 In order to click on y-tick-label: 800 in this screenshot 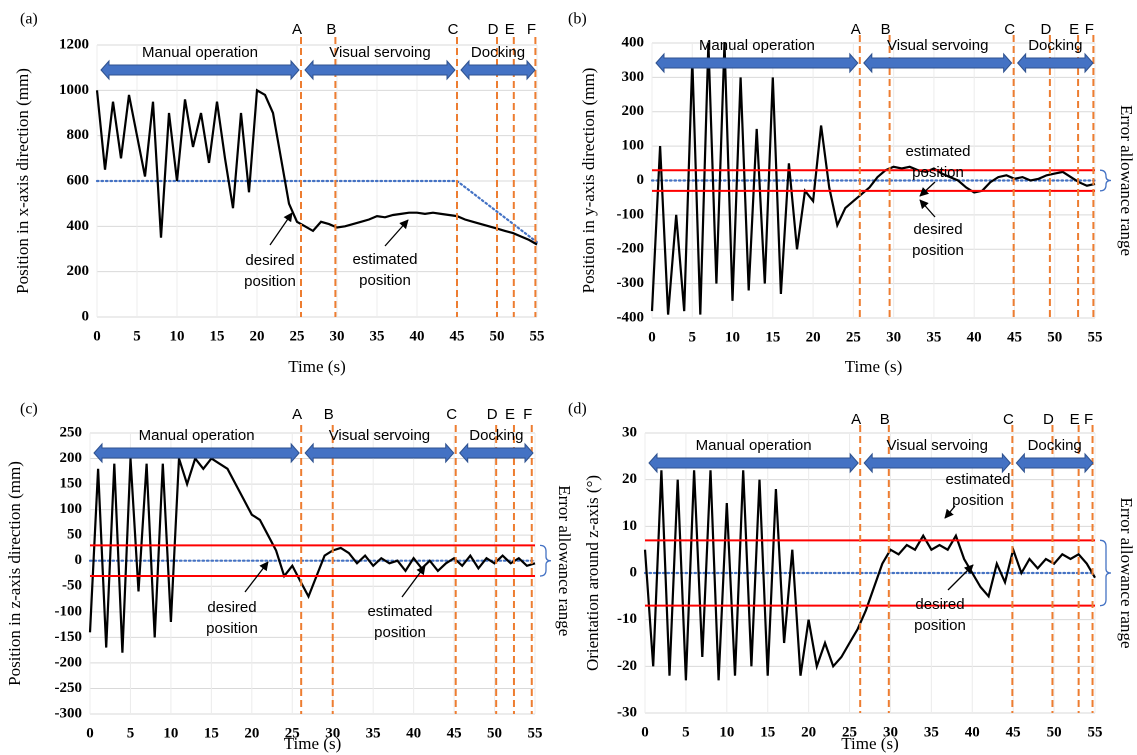, I will do `click(78, 135)`.